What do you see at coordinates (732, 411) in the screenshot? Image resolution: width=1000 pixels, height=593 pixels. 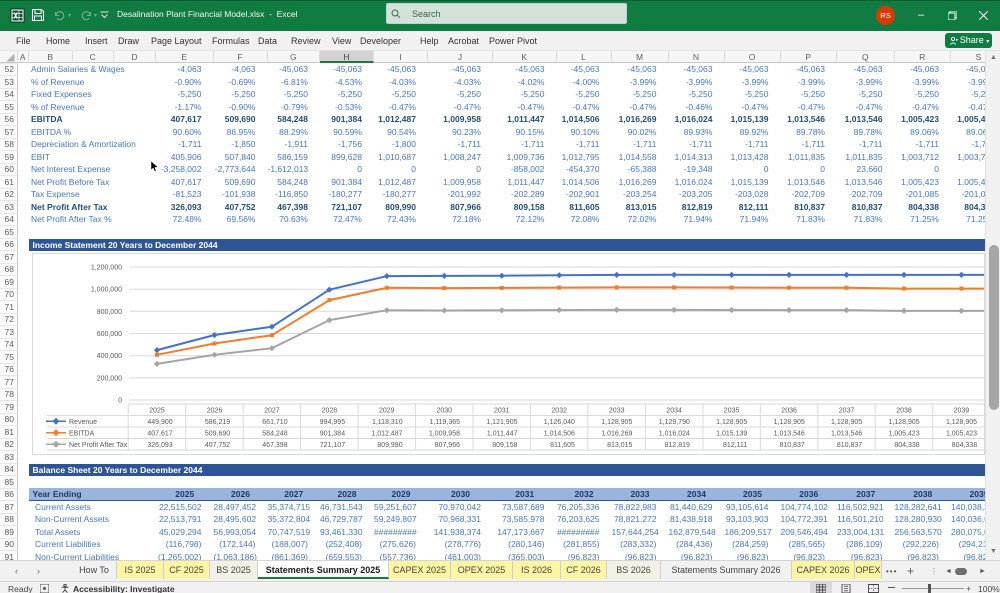 I see `svg-text: 2035` at bounding box center [732, 411].